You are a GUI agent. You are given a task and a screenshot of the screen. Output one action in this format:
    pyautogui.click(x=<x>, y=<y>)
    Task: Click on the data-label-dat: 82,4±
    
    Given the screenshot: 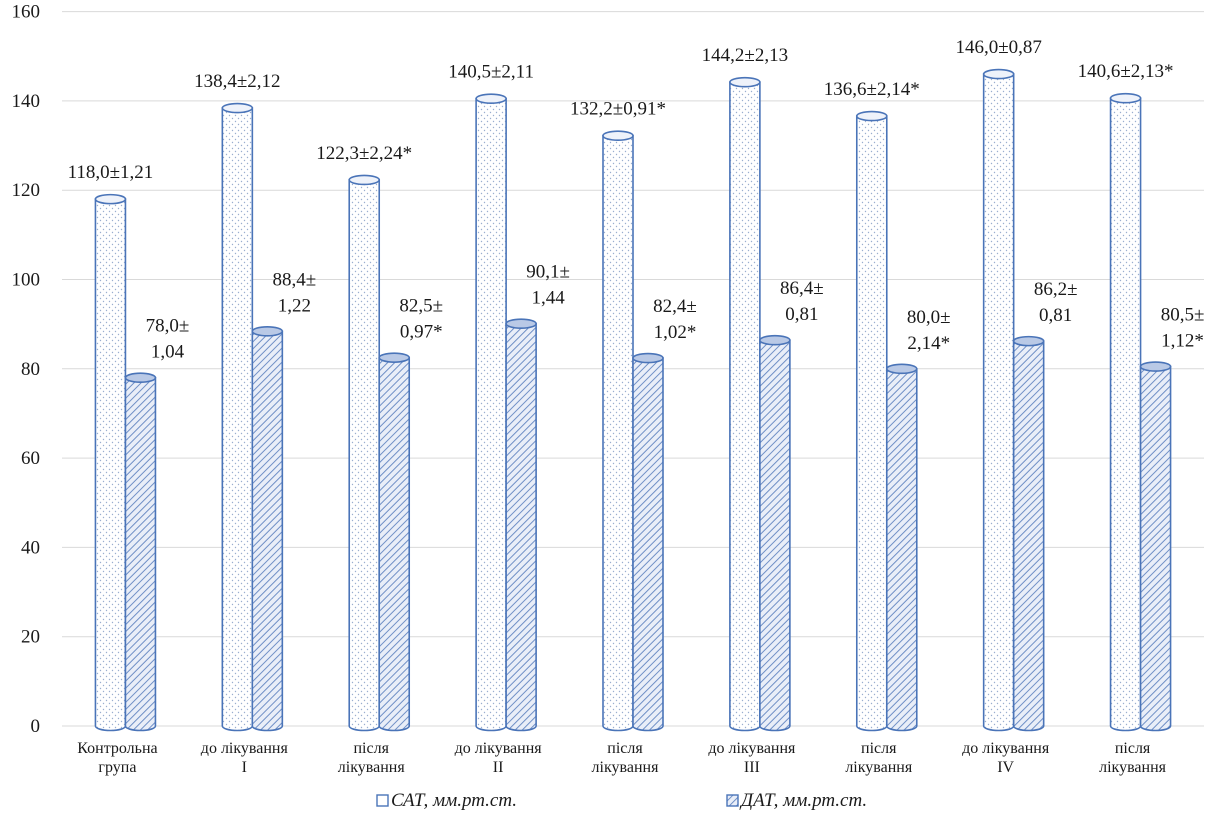 What is the action you would take?
    pyautogui.click(x=675, y=306)
    